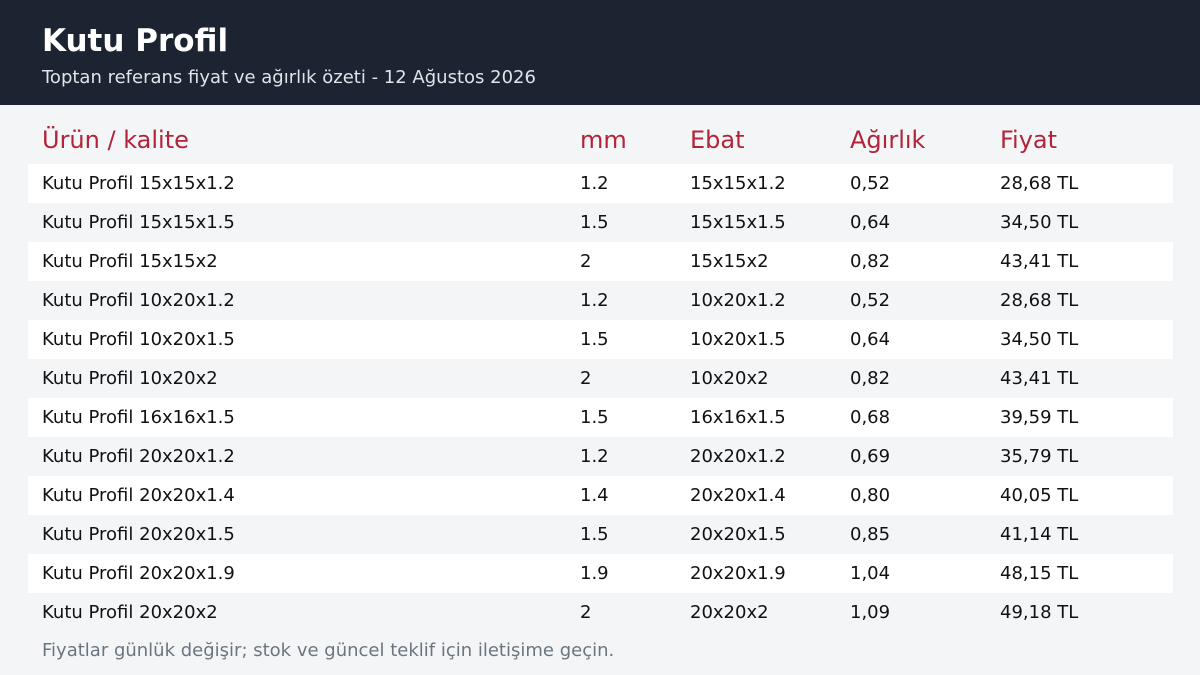 Image resolution: width=1200 pixels, height=675 pixels. Describe the element at coordinates (603, 140) in the screenshot. I see `column-header: mm` at that location.